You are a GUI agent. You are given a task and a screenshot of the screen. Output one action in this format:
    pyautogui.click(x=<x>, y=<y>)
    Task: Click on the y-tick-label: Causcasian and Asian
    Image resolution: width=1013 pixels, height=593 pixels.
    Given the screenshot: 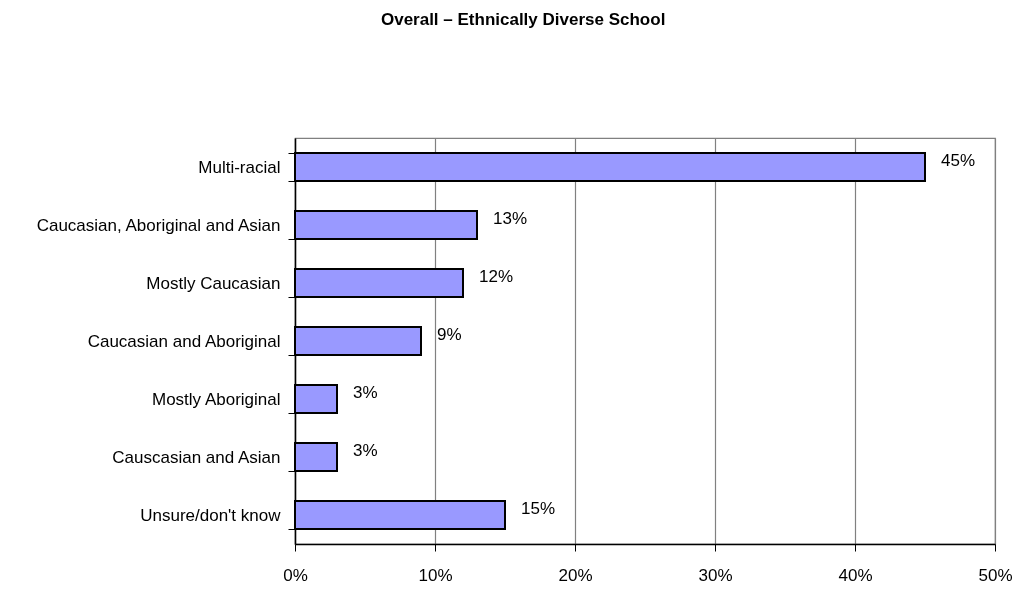 What is the action you would take?
    pyautogui.click(x=196, y=457)
    